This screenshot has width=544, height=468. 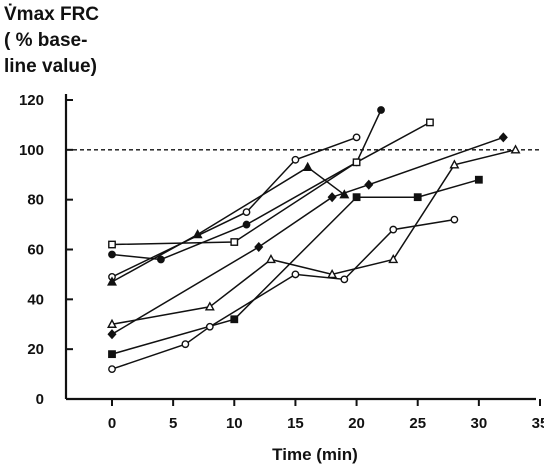 I want to click on x-tick-label: 30, so click(x=479, y=423).